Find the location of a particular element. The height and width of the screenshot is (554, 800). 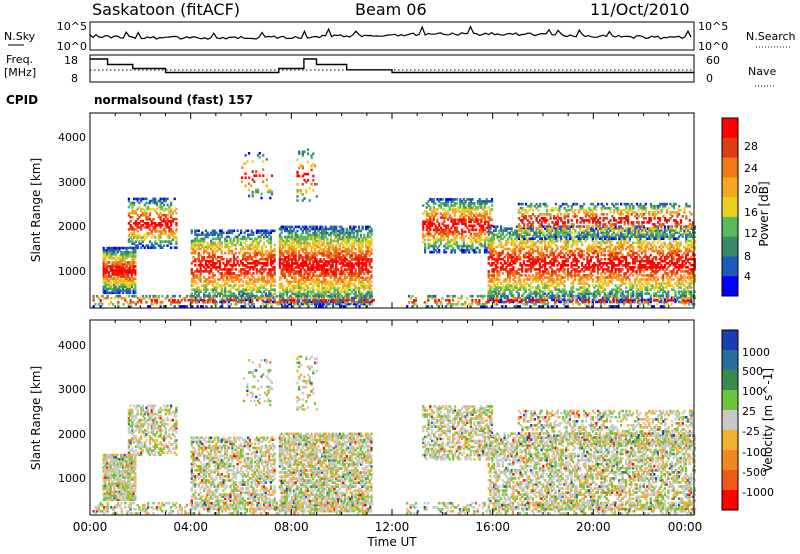

noise-left-tick-bottom: 10^0 is located at coordinates (72, 46).